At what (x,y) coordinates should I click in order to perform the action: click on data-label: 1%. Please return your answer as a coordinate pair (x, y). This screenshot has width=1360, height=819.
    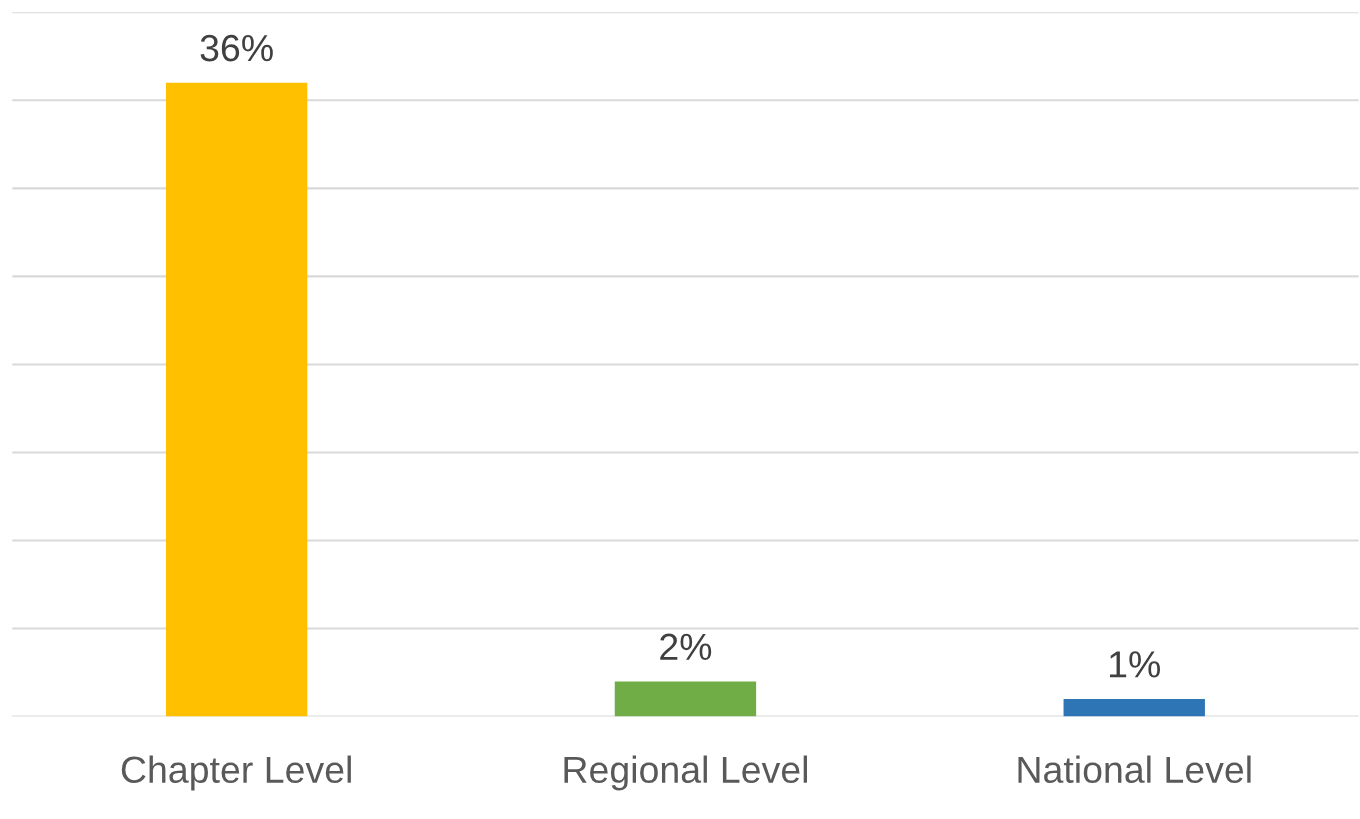
    Looking at the image, I should click on (1135, 664).